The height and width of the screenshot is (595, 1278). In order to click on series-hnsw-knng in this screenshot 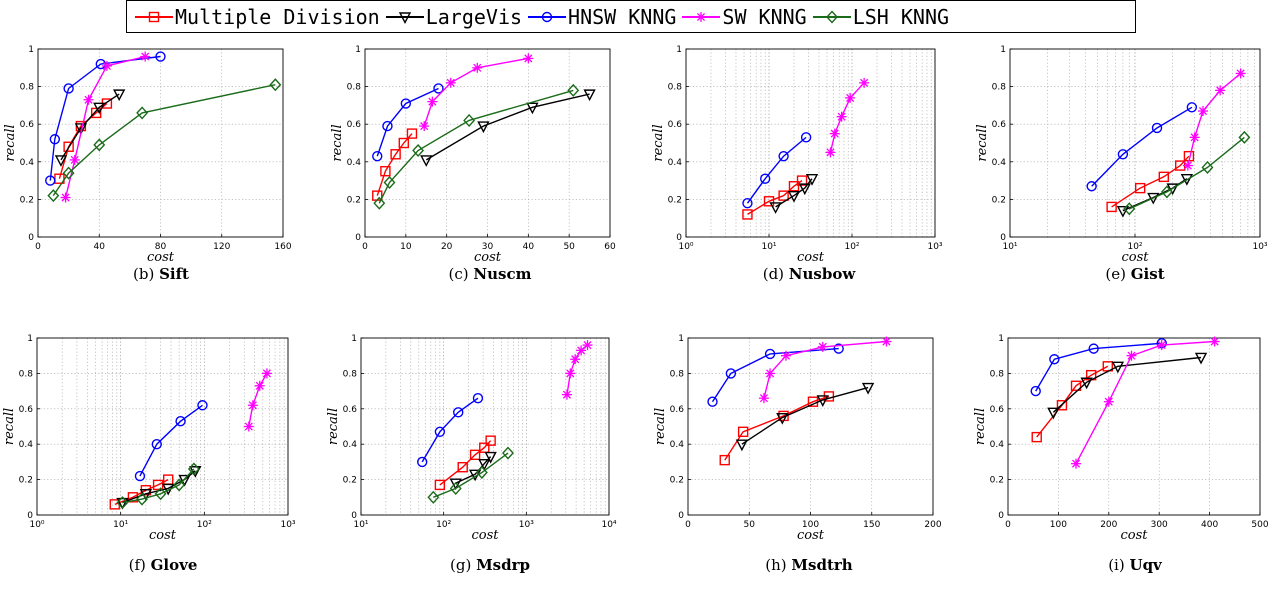, I will do `click(1142, 147)`.